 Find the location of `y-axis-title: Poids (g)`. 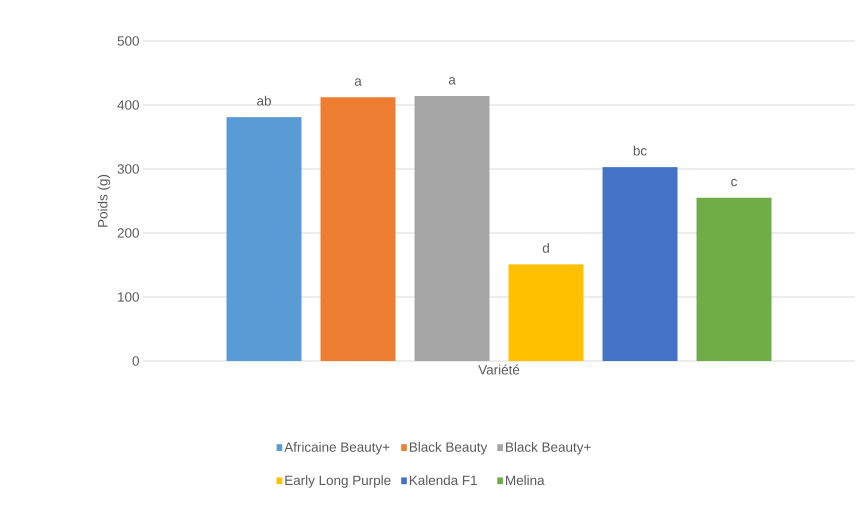

y-axis-title: Poids (g) is located at coordinates (104, 200).